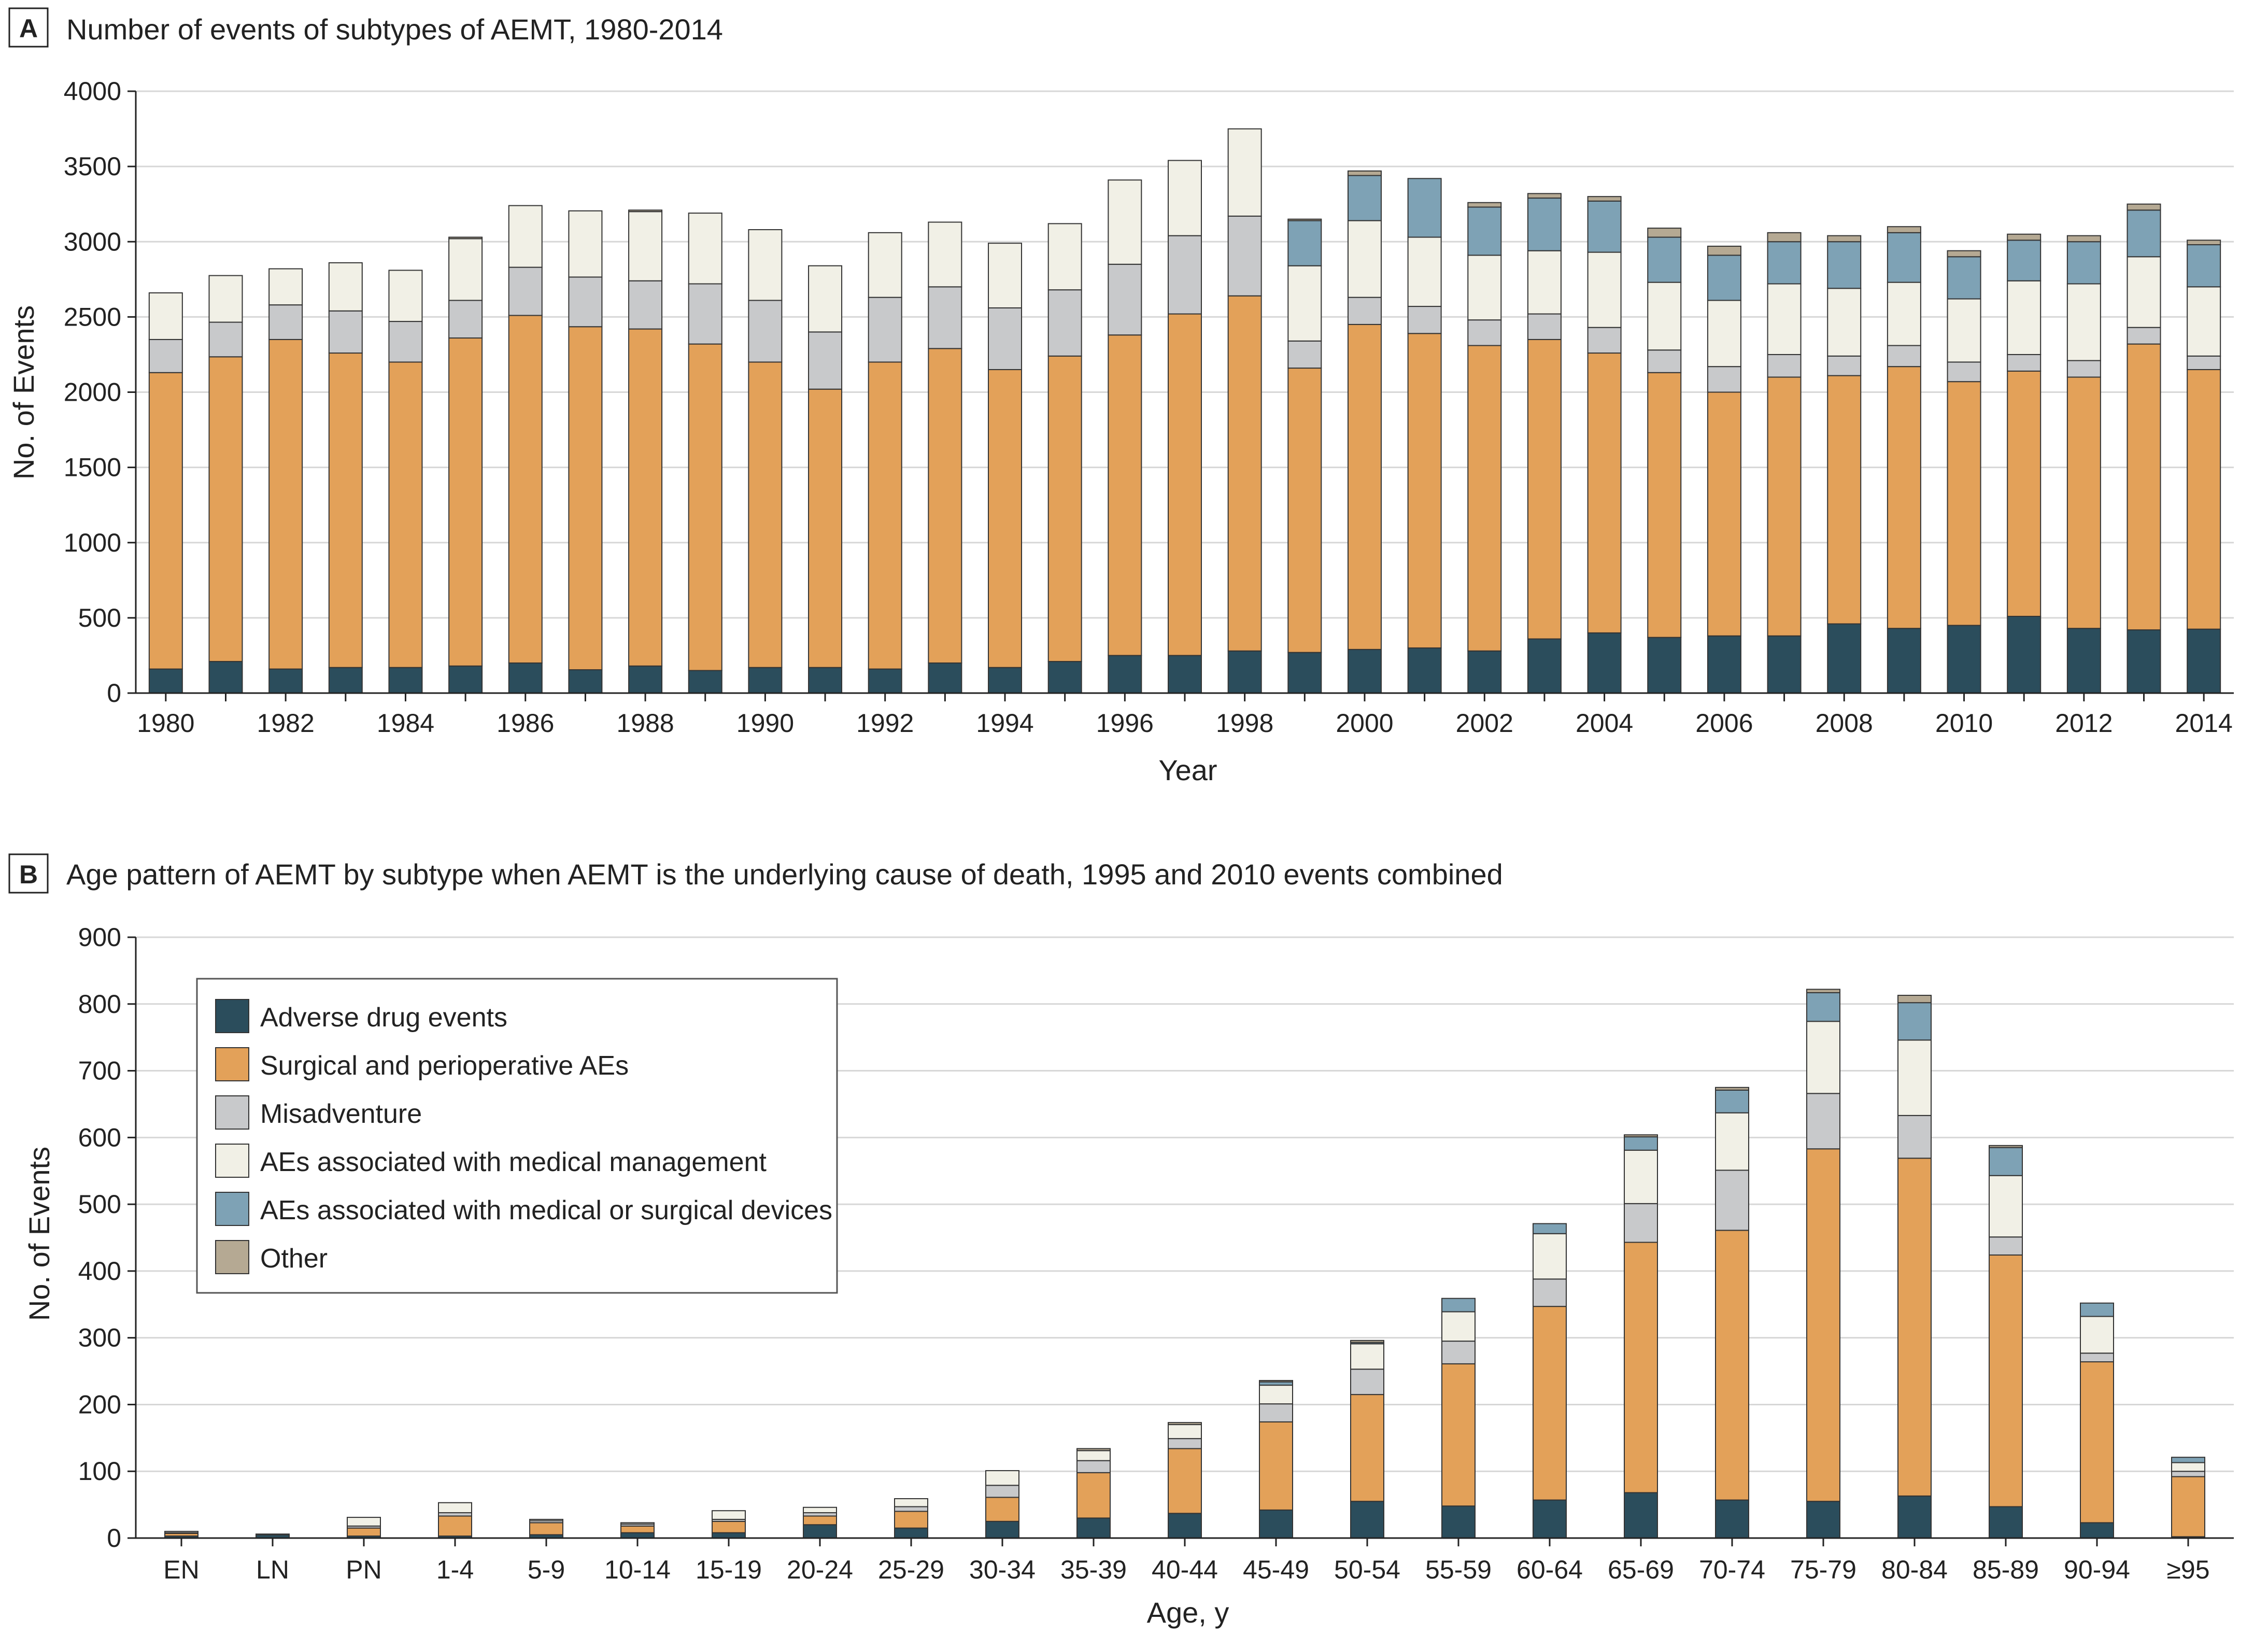  I want to click on panel-a-bar-2012-devices, so click(2083, 263).